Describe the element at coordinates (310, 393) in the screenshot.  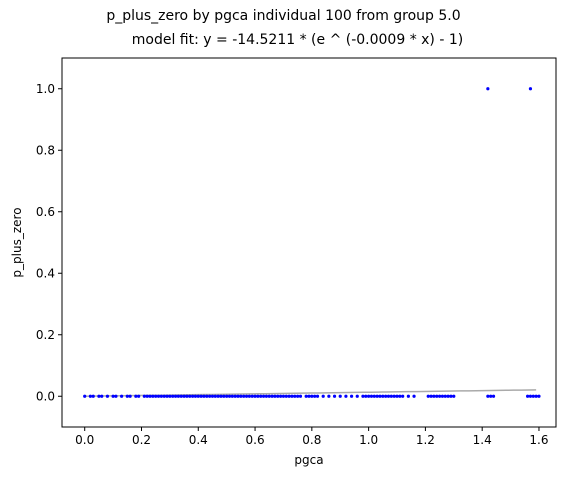
I see `fit-line` at that location.